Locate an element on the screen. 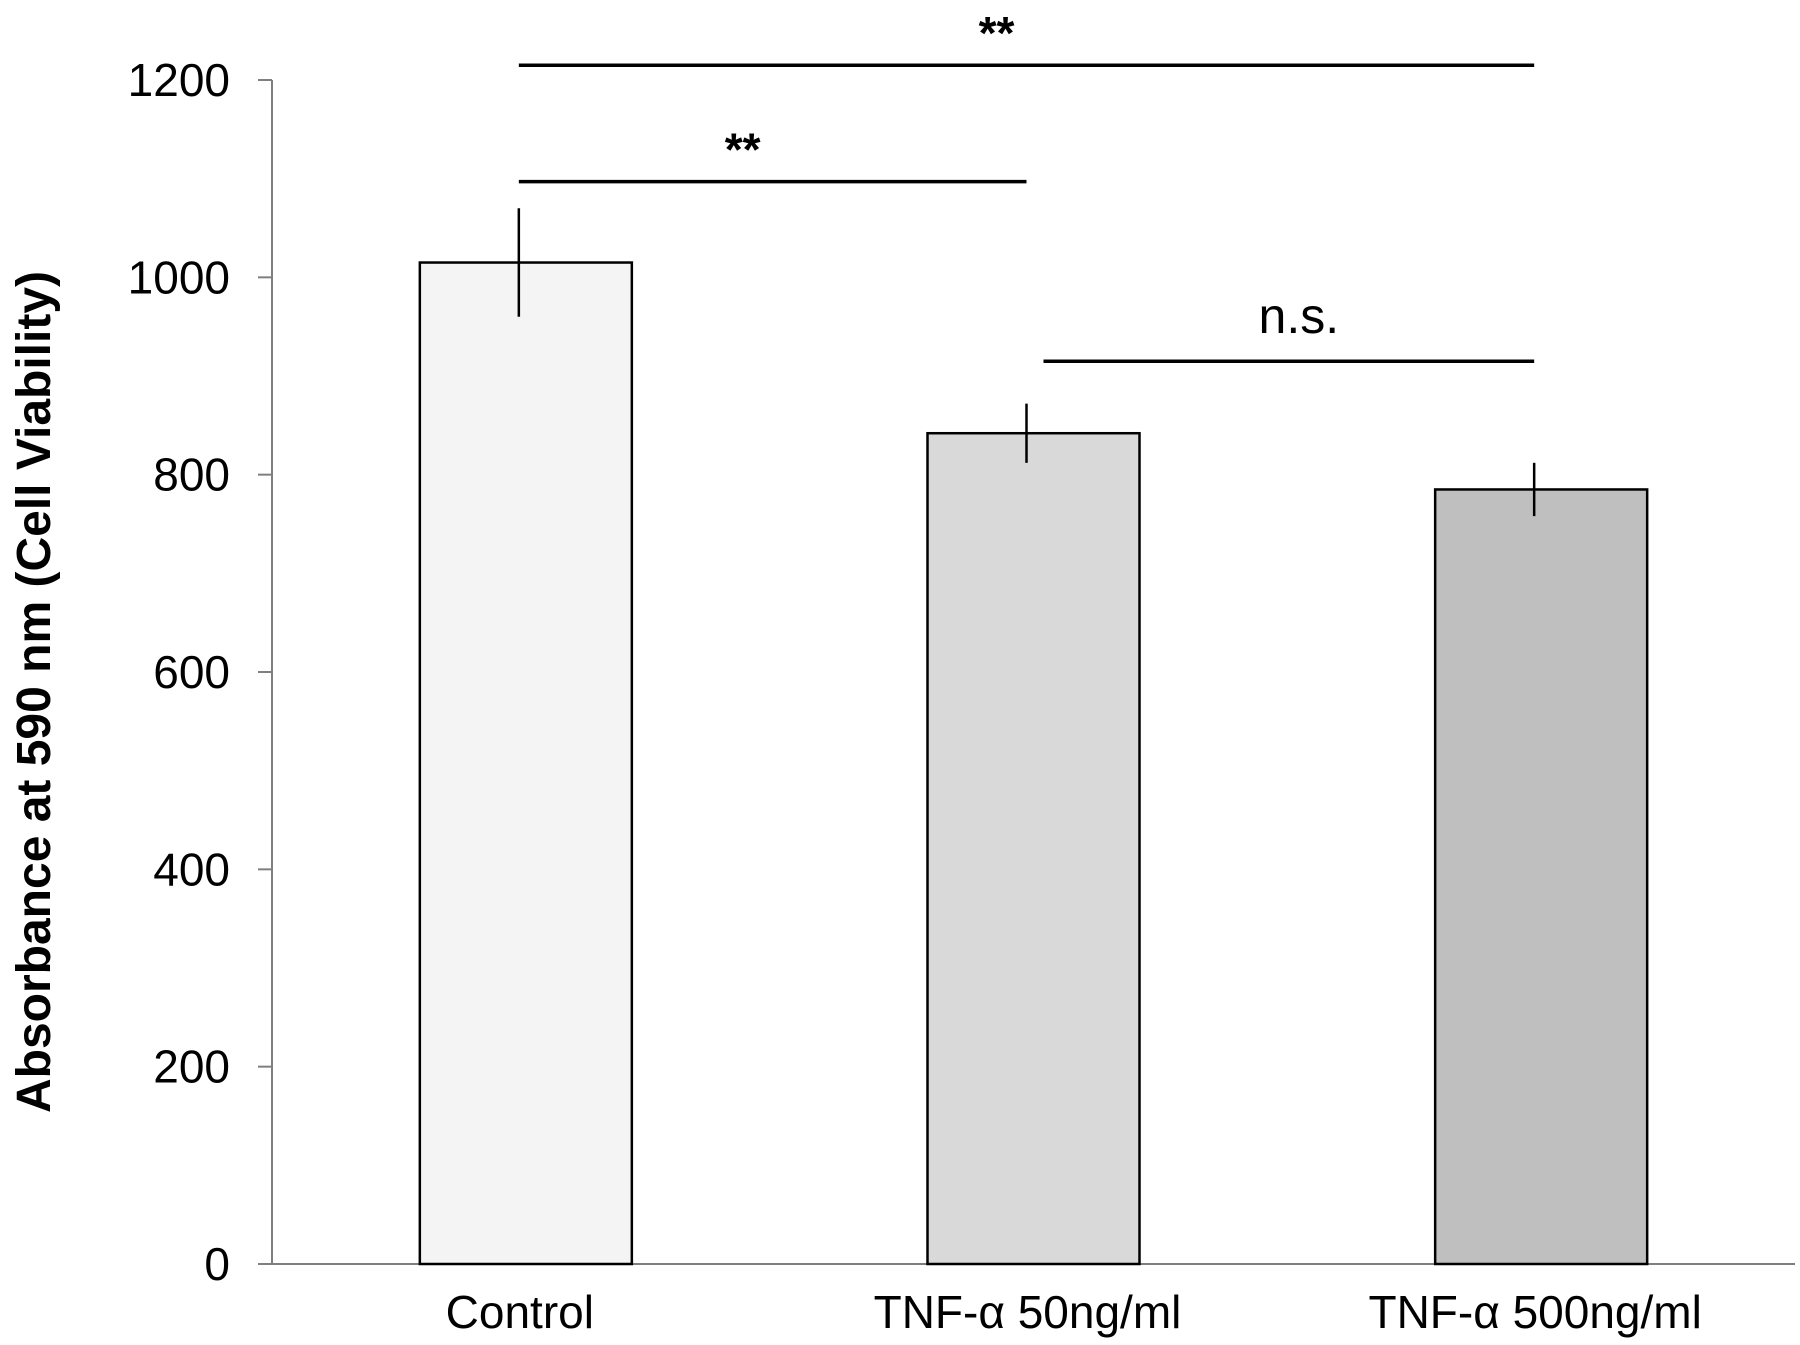 The image size is (1800, 1345). y-axis-label: Absorbance at 590 nm (Cell Viability) is located at coordinates (34, 692).